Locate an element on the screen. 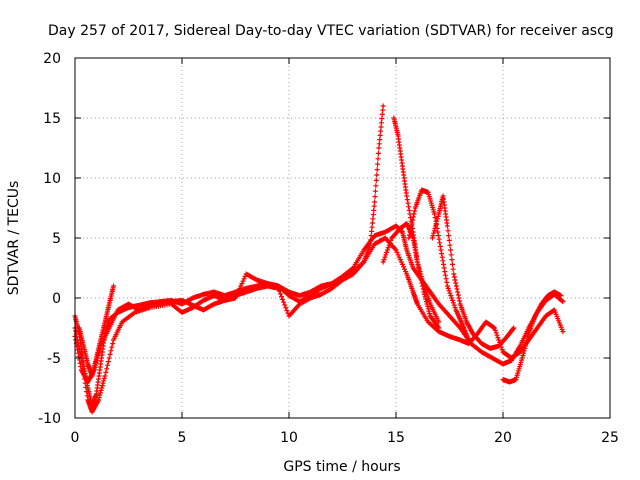 The width and height of the screenshot is (640, 480). x-tick-labels: 0 5 10 15 20 25 is located at coordinates (345, 438).